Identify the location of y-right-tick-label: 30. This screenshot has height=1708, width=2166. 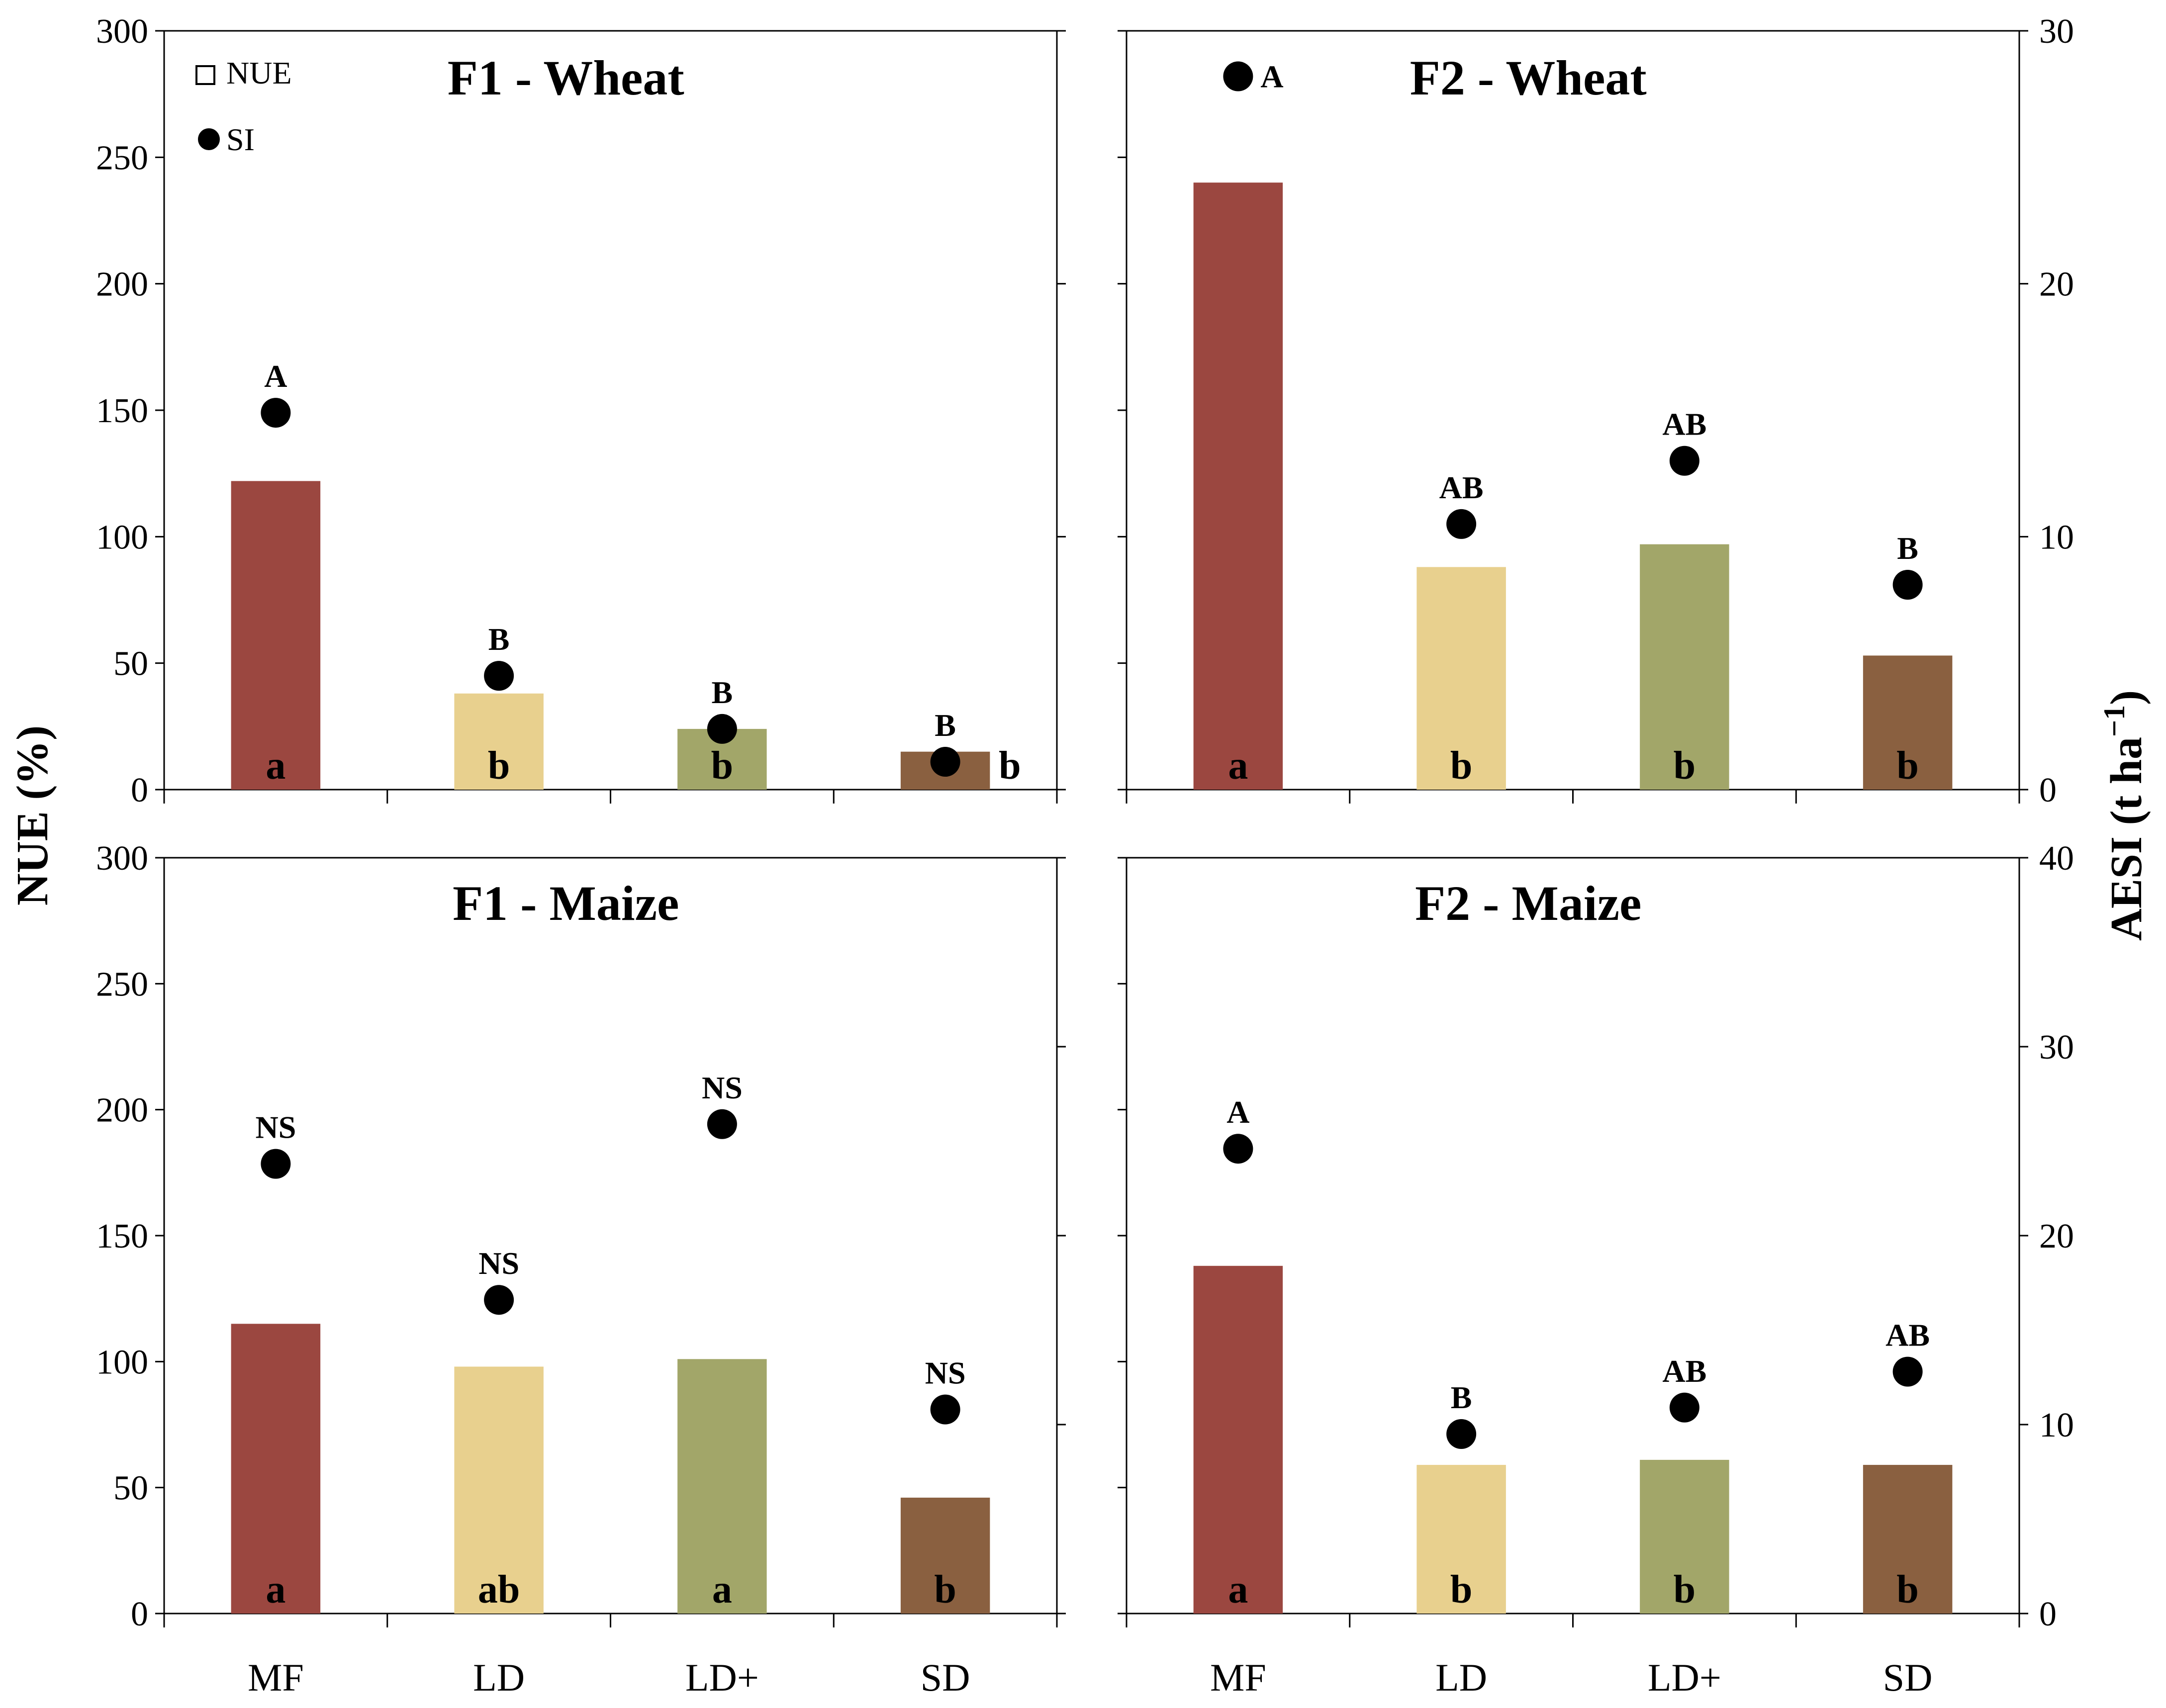
(2056, 32).